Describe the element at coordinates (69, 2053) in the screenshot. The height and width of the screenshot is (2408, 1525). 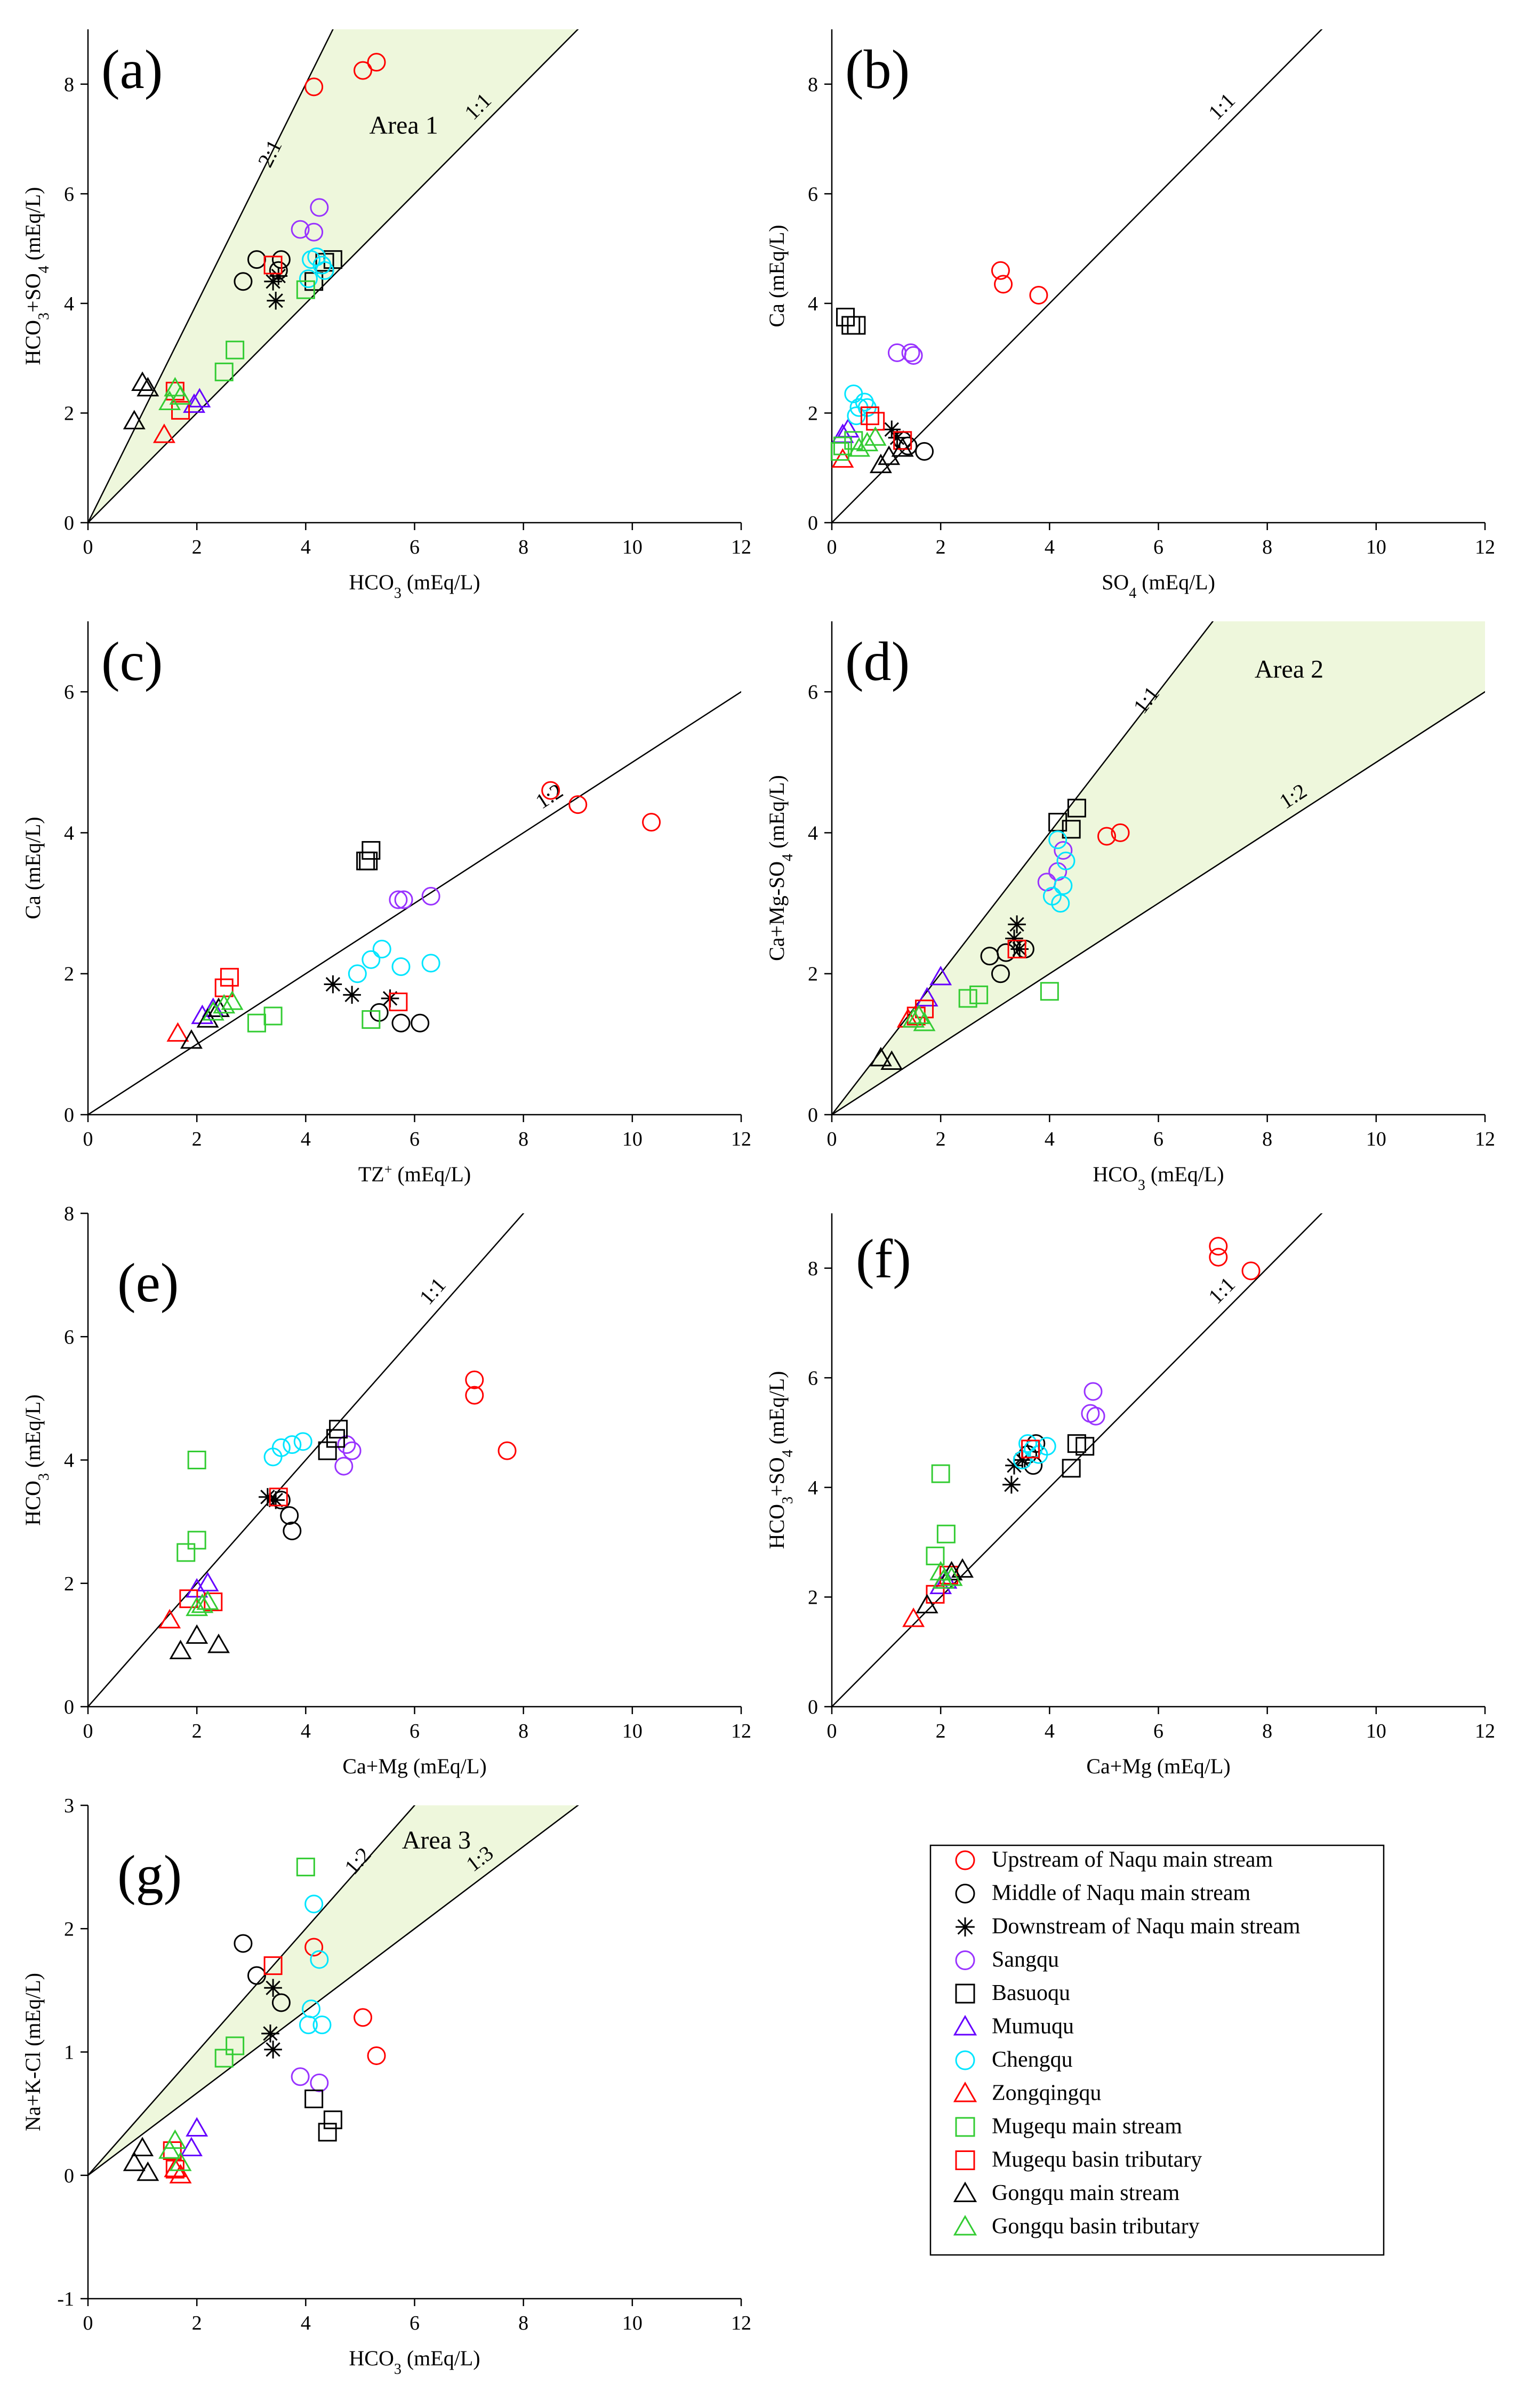
I see `y-tick-label: 1` at that location.